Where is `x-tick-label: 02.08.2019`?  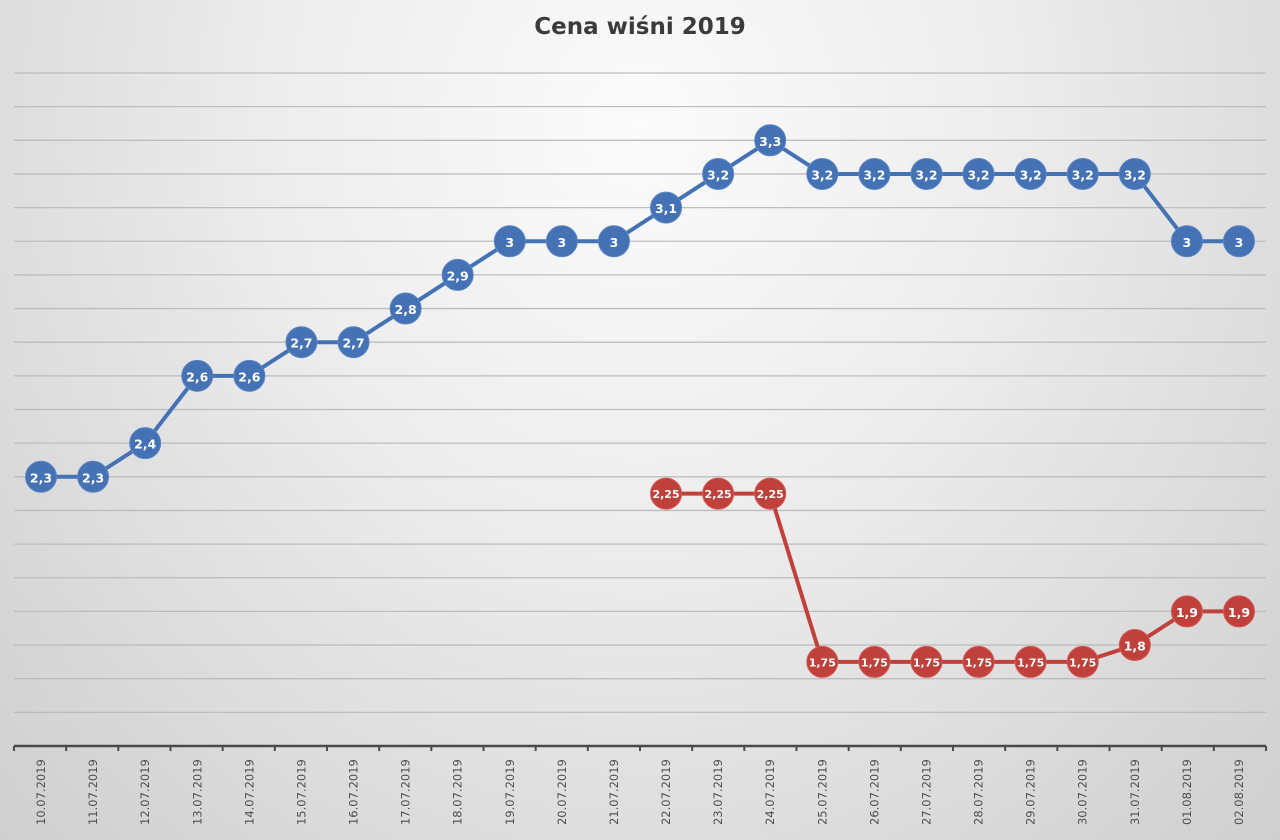
x-tick-label: 02.08.2019 is located at coordinates (1239, 792).